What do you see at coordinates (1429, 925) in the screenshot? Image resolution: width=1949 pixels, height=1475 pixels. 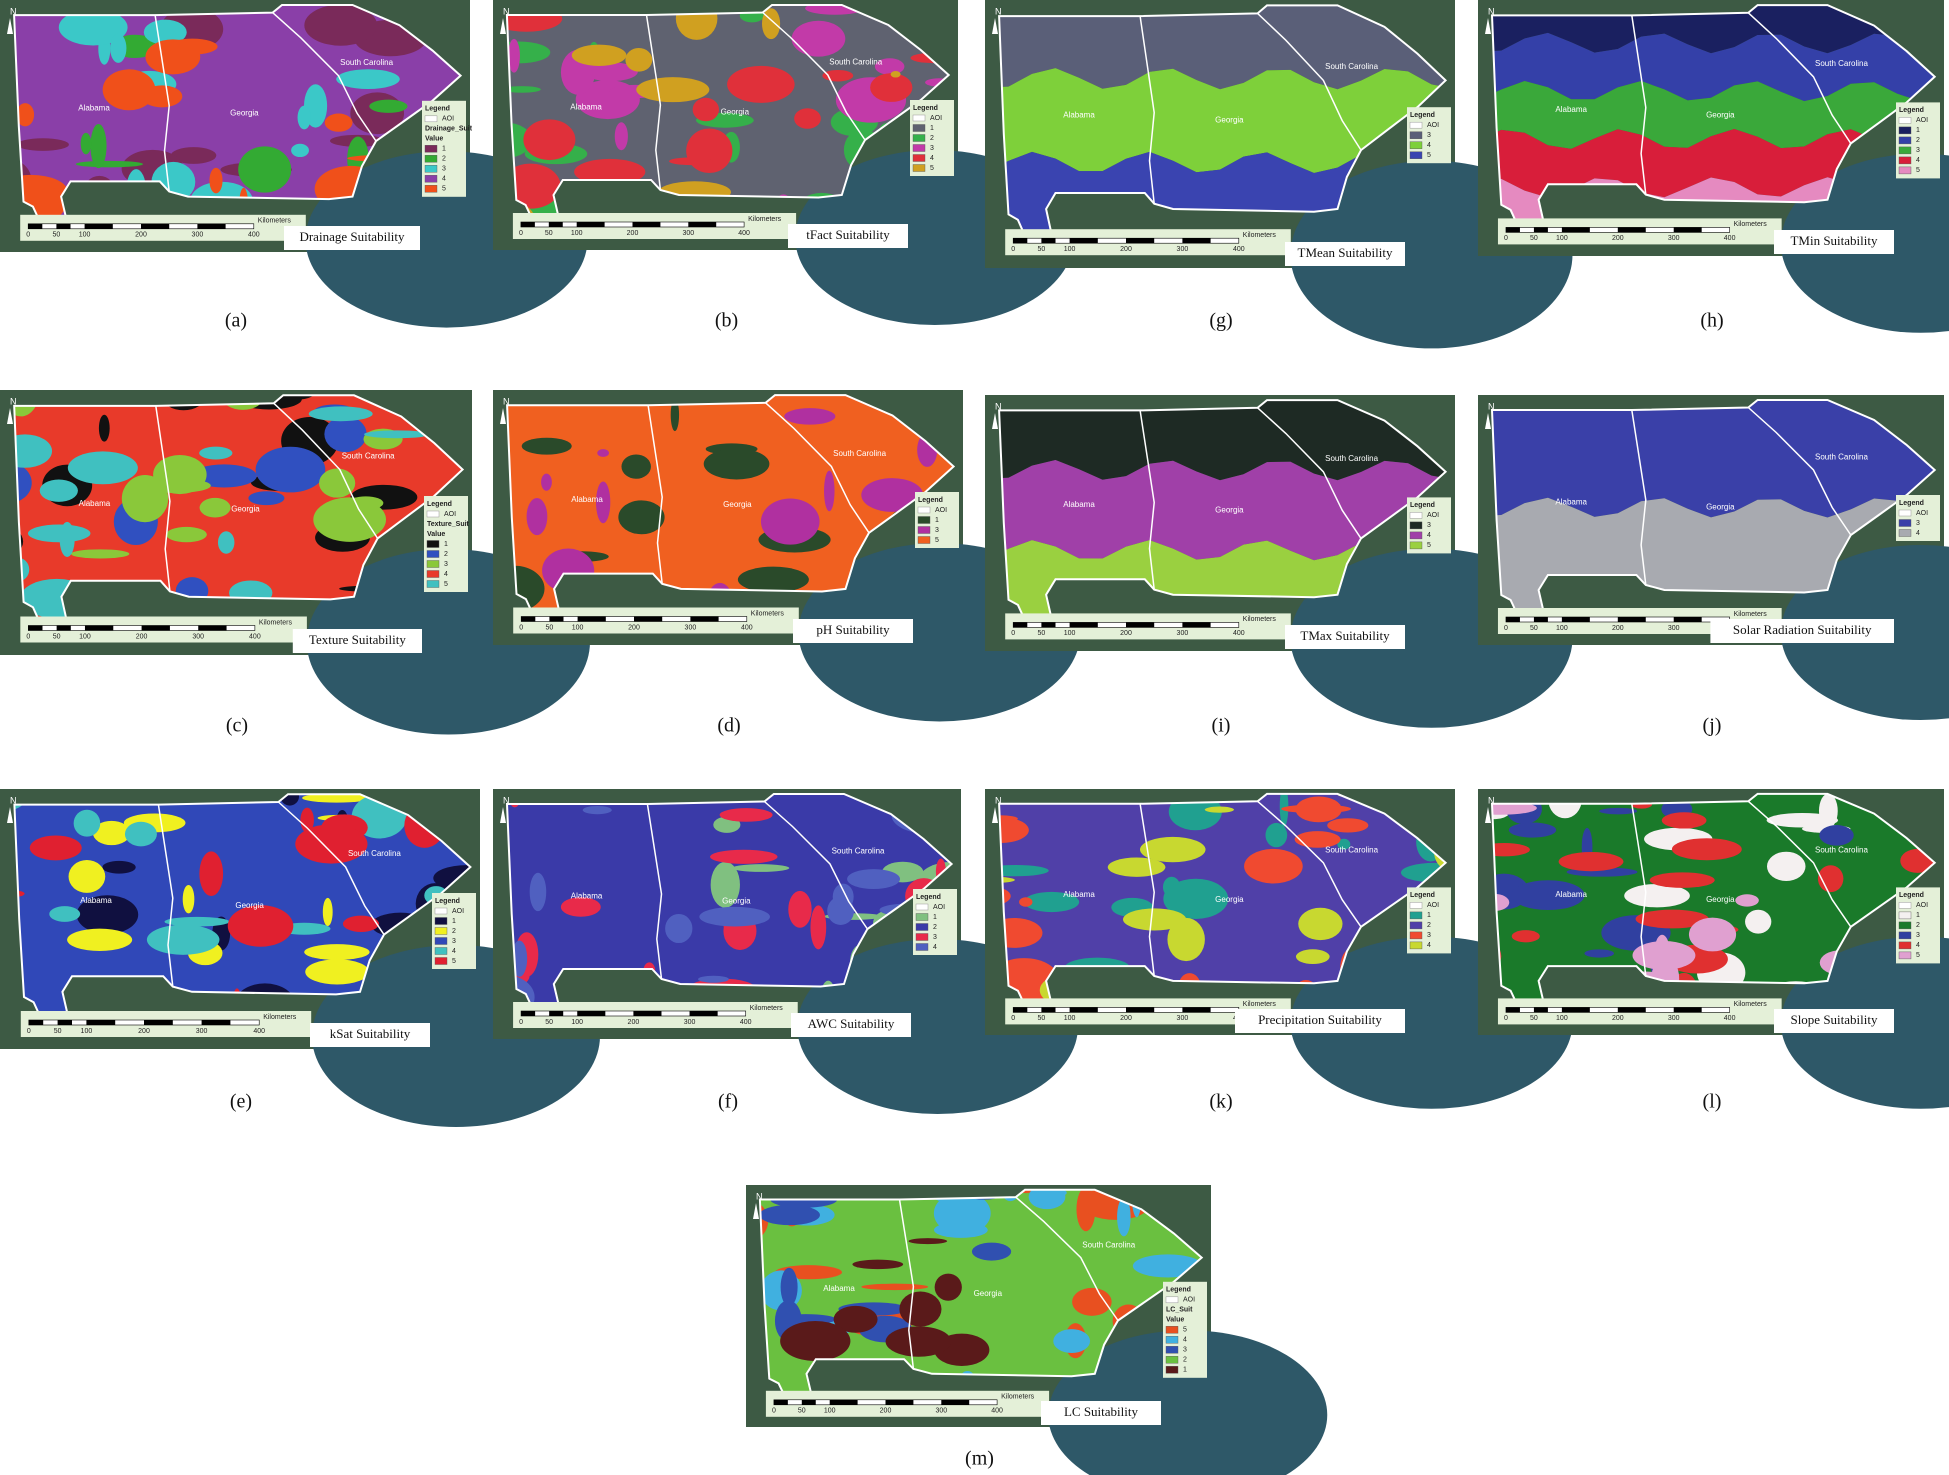 I see `legend-item: 2` at bounding box center [1429, 925].